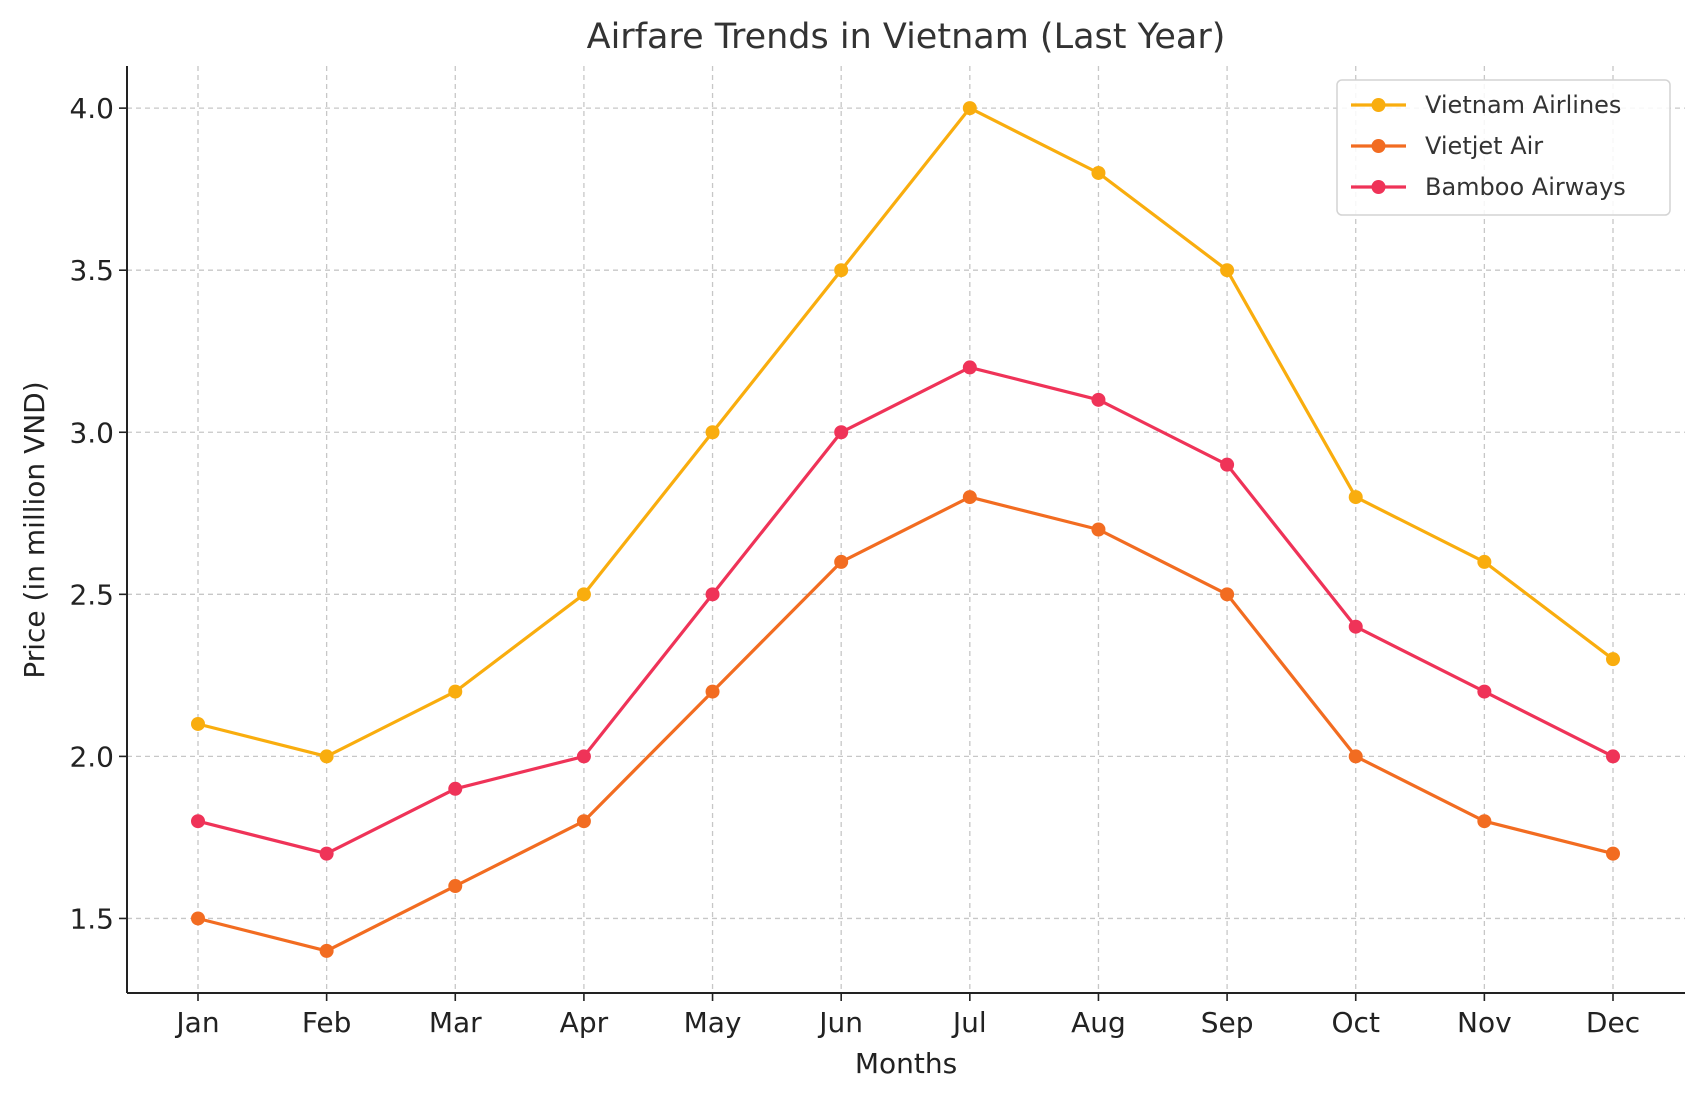 This screenshot has height=1101, width=1697. Describe the element at coordinates (1525, 187) in the screenshot. I see `legend-label: Bamboo Airways` at that location.